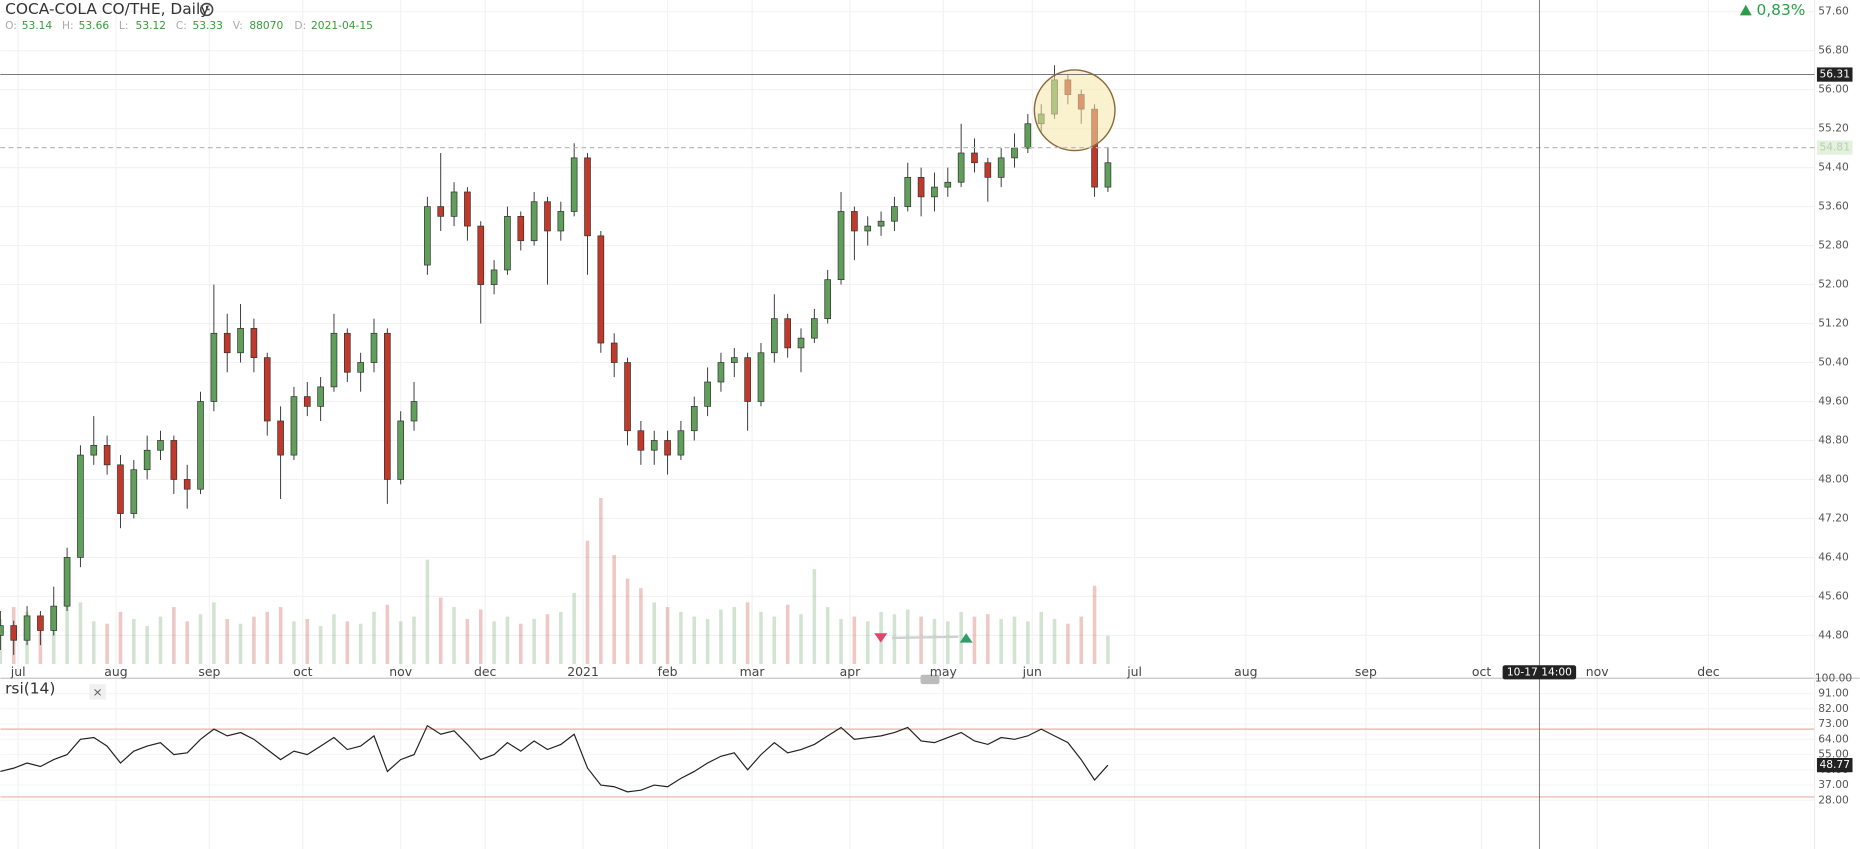 This screenshot has height=849, width=1860. Describe the element at coordinates (300, 25) in the screenshot. I see `field-label: D:` at that location.